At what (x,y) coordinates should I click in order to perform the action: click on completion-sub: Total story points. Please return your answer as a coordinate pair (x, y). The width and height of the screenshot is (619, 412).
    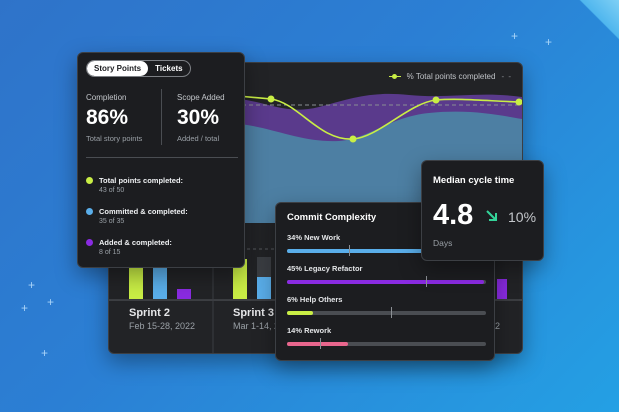
    Looking at the image, I should click on (114, 138).